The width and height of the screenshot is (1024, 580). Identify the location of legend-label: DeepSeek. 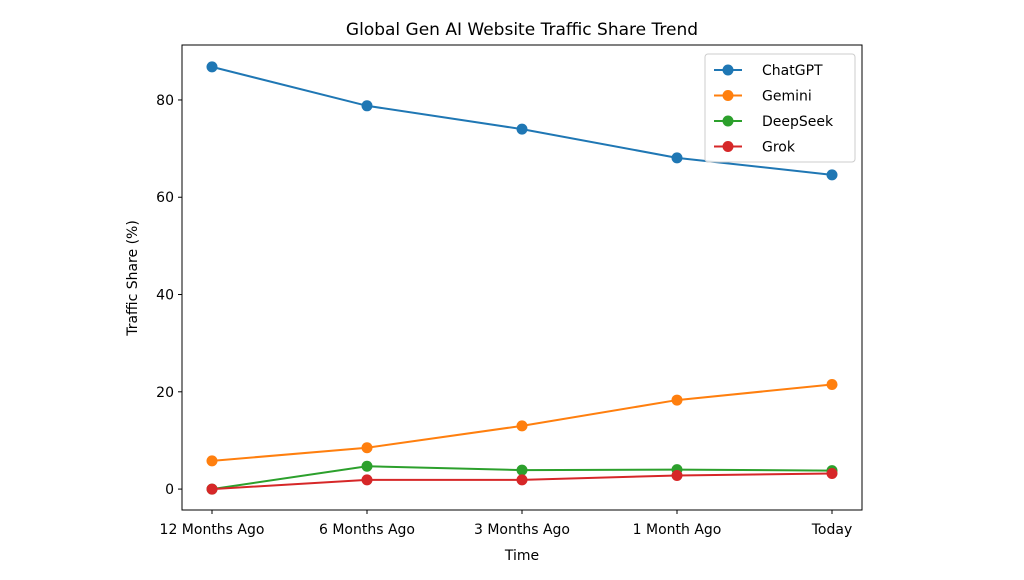
(798, 122).